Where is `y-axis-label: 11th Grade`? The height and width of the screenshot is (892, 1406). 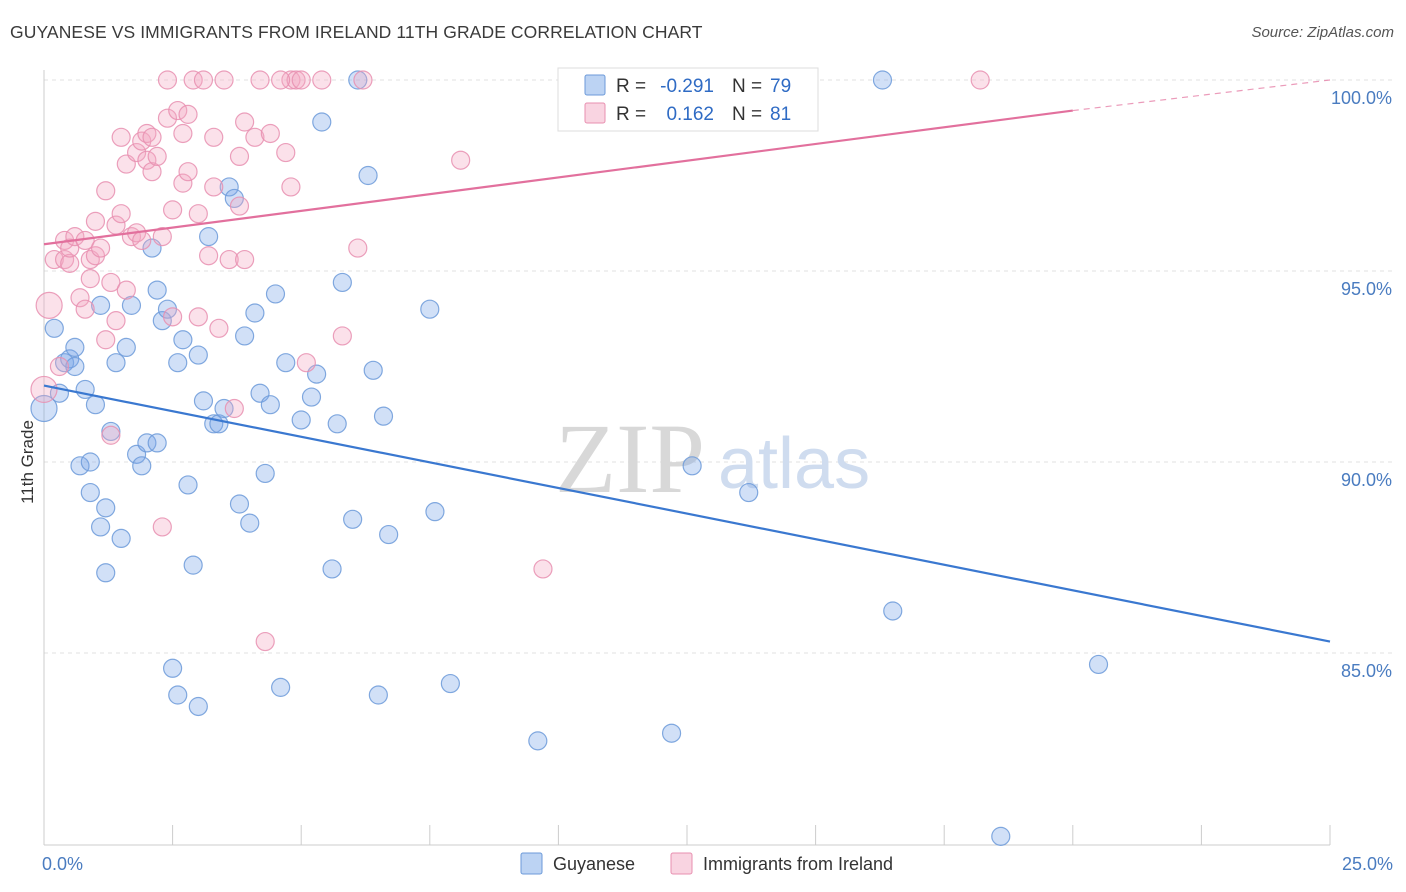
y-axis-label: 11th Grade is located at coordinates (27, 462).